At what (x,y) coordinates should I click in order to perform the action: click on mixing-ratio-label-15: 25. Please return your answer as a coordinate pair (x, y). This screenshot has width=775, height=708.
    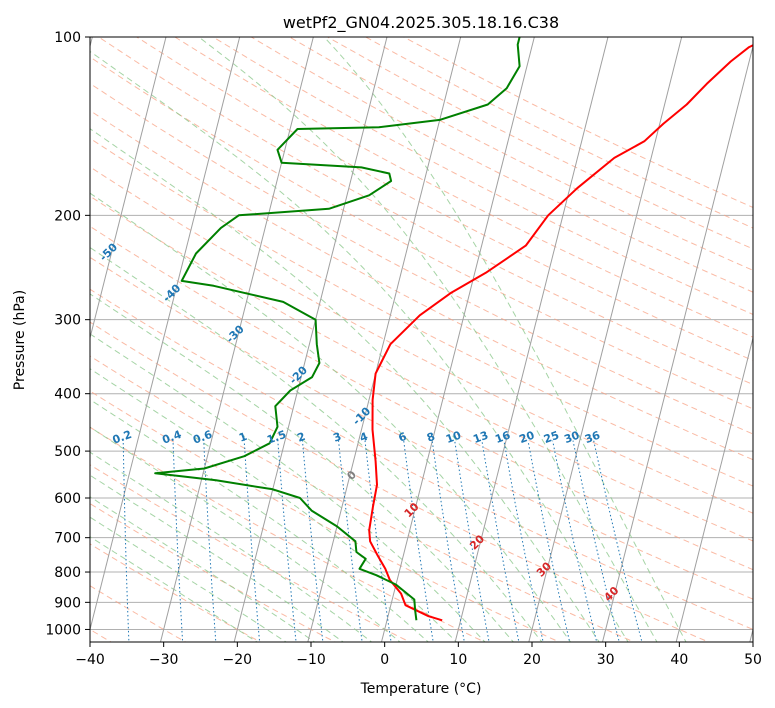
    Looking at the image, I should click on (551, 437).